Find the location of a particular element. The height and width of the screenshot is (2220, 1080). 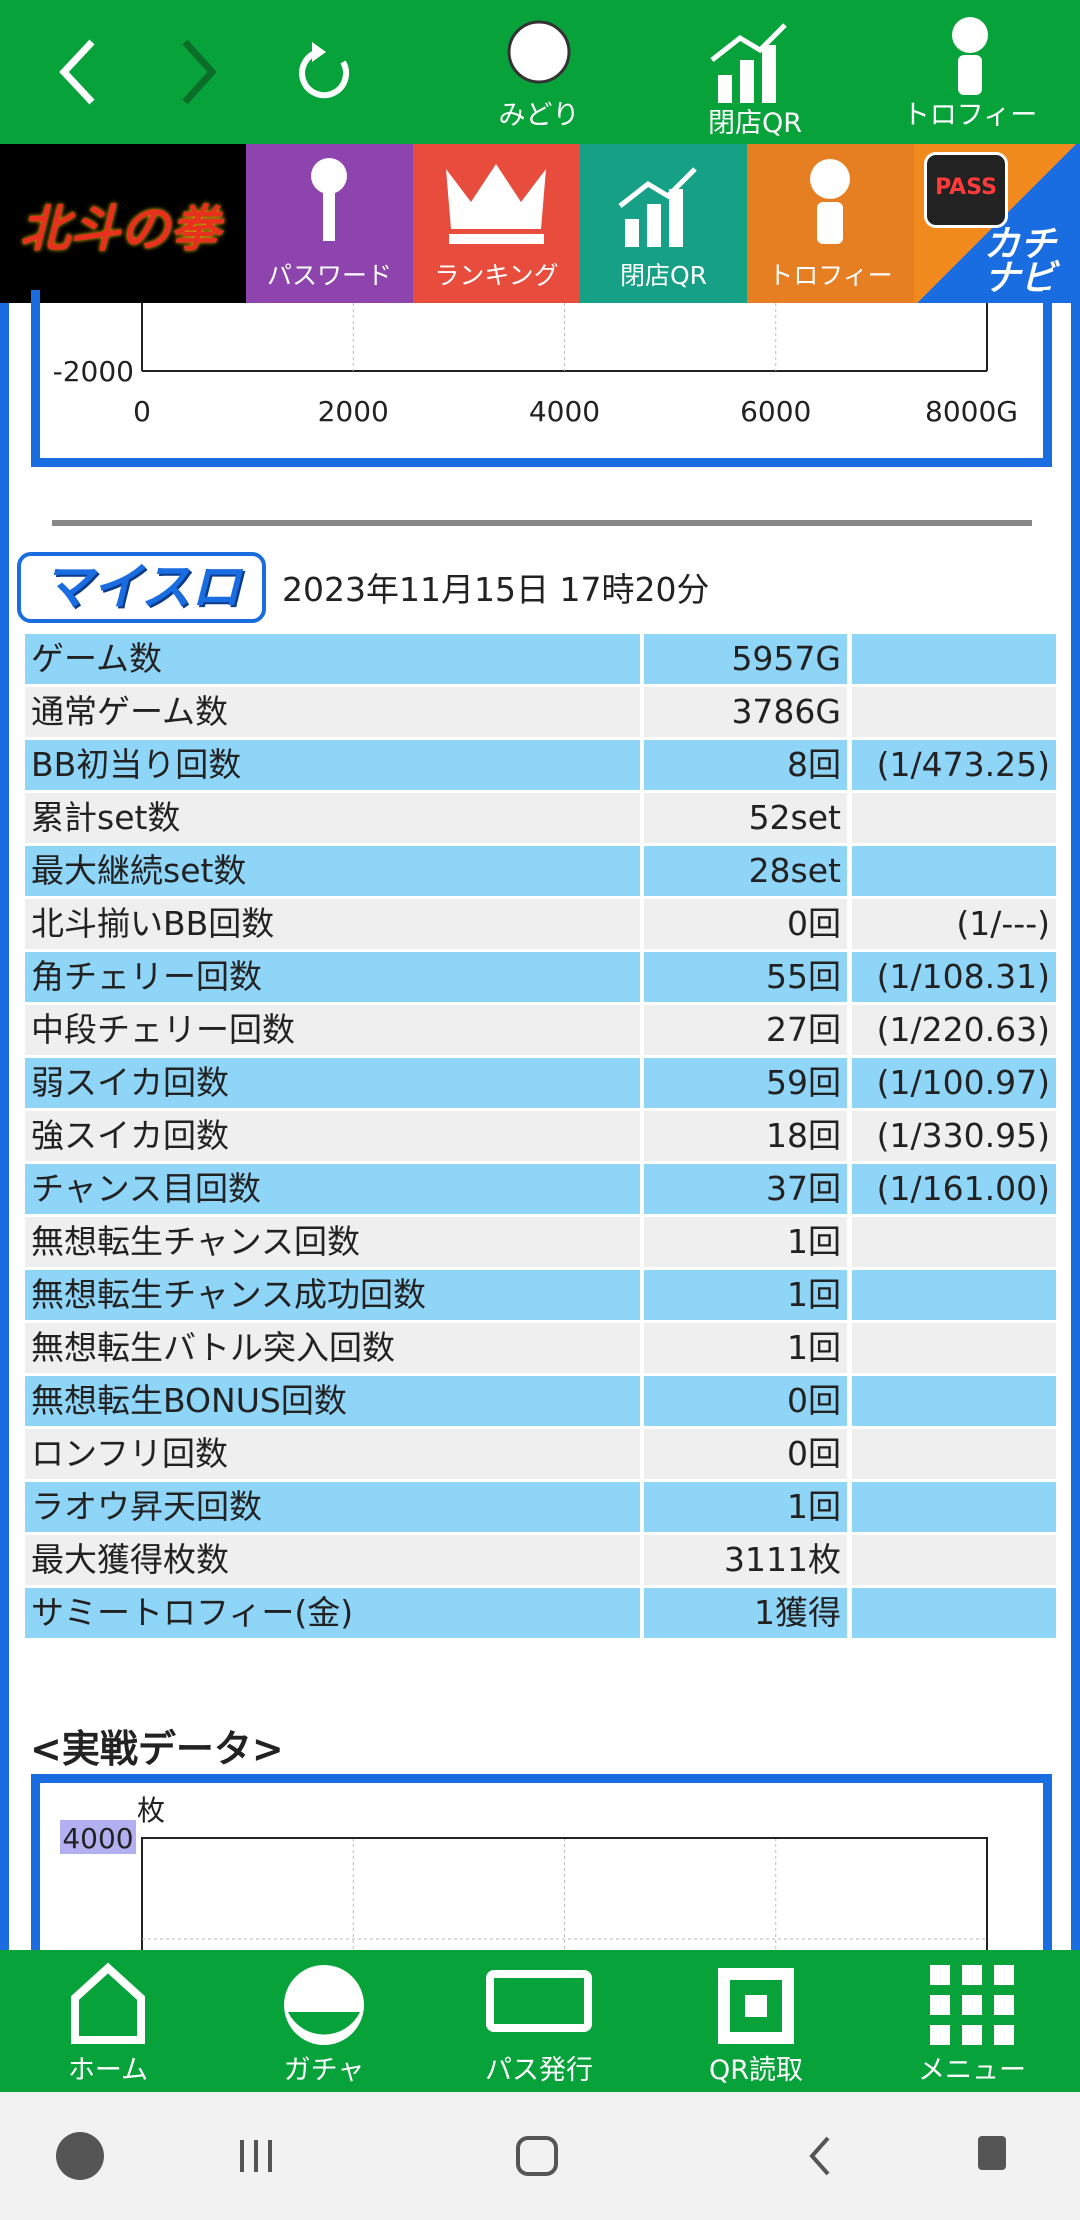

midori-icon is located at coordinates (539, 52).